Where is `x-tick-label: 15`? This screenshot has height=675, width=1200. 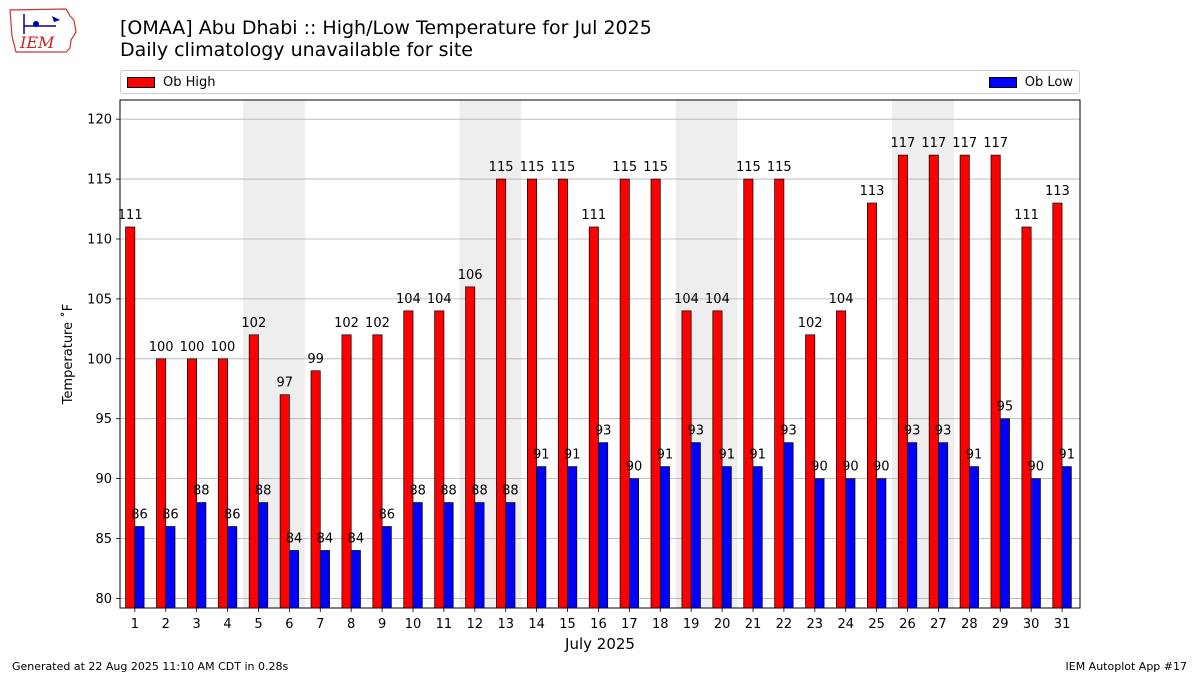
x-tick-label: 15 is located at coordinates (567, 624).